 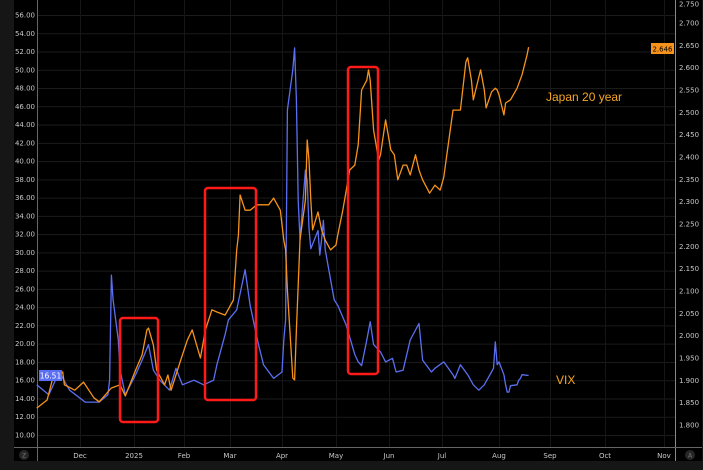 What do you see at coordinates (25, 34) in the screenshot?
I see `left-tick-label: 54.00` at bounding box center [25, 34].